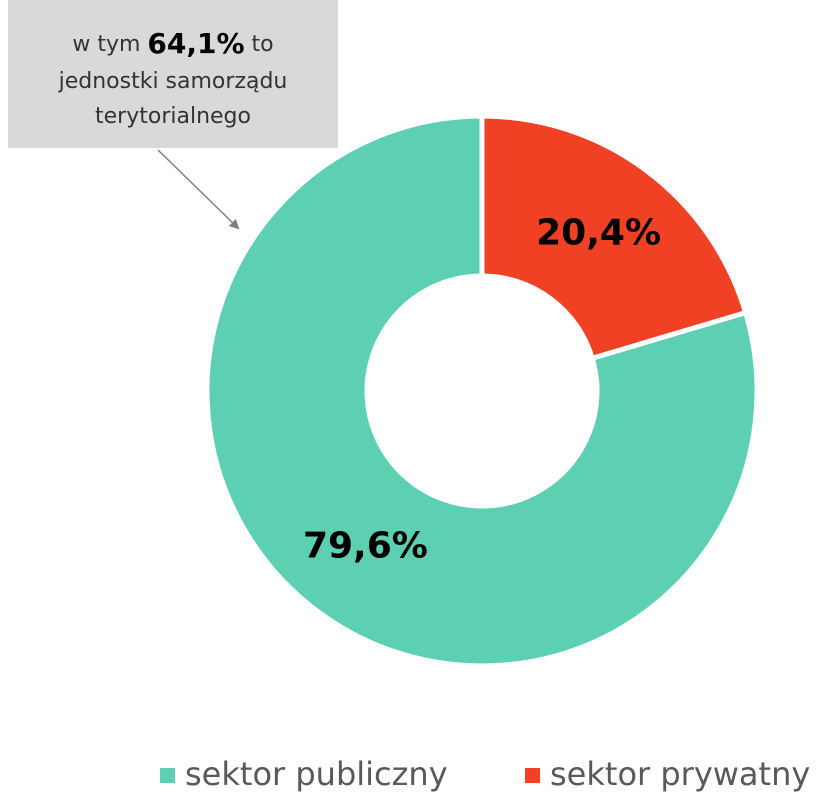 Image resolution: width=834 pixels, height=802 pixels. What do you see at coordinates (263, 44) in the screenshot?
I see `annotation-rest: to` at bounding box center [263, 44].